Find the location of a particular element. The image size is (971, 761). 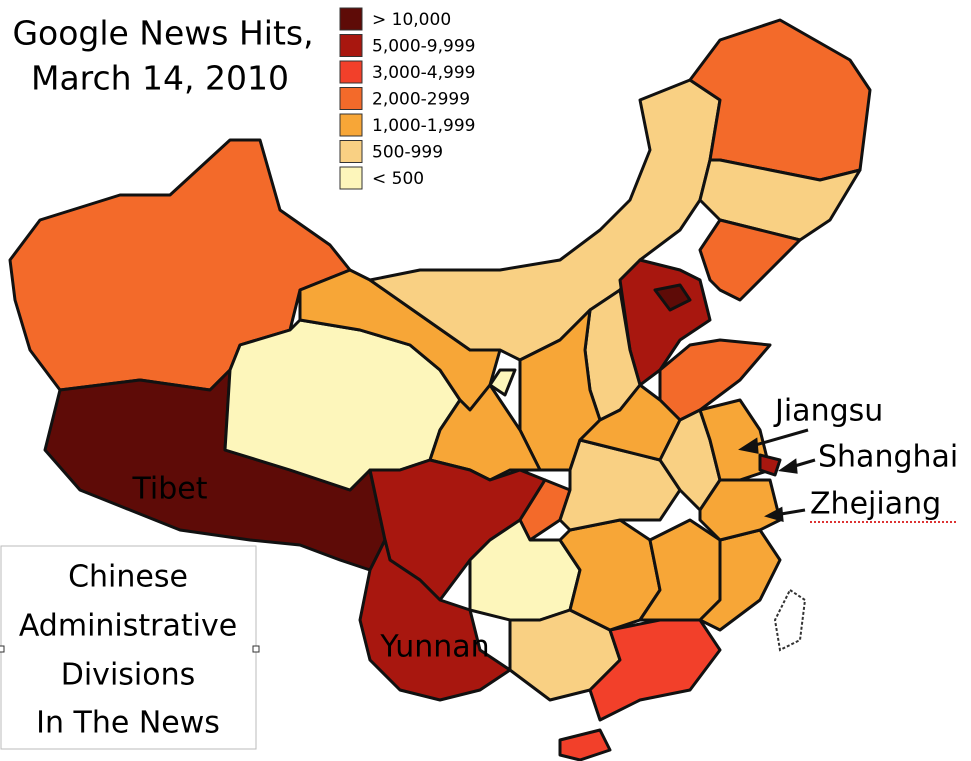

legend-label: 1,000-1,999 is located at coordinates (423, 126).